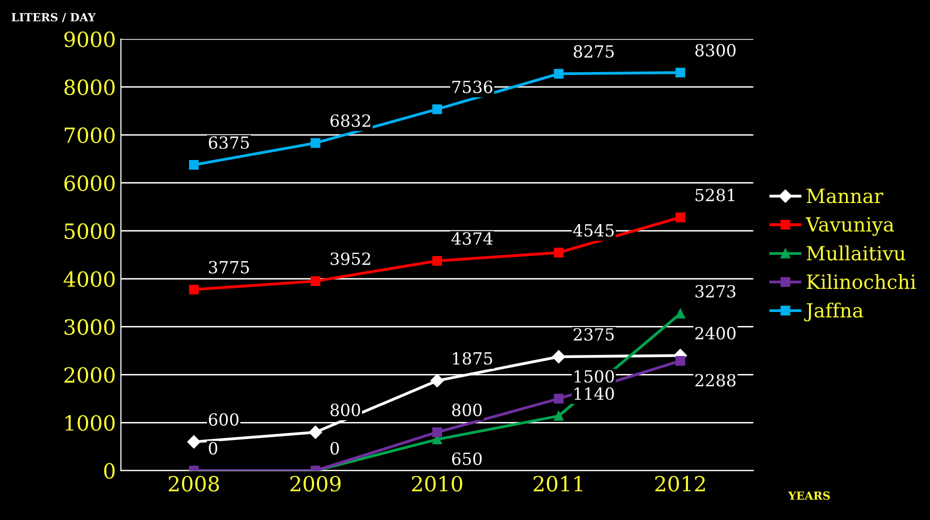  Describe the element at coordinates (558, 484) in the screenshot. I see `x-tick-label: 2011` at that location.